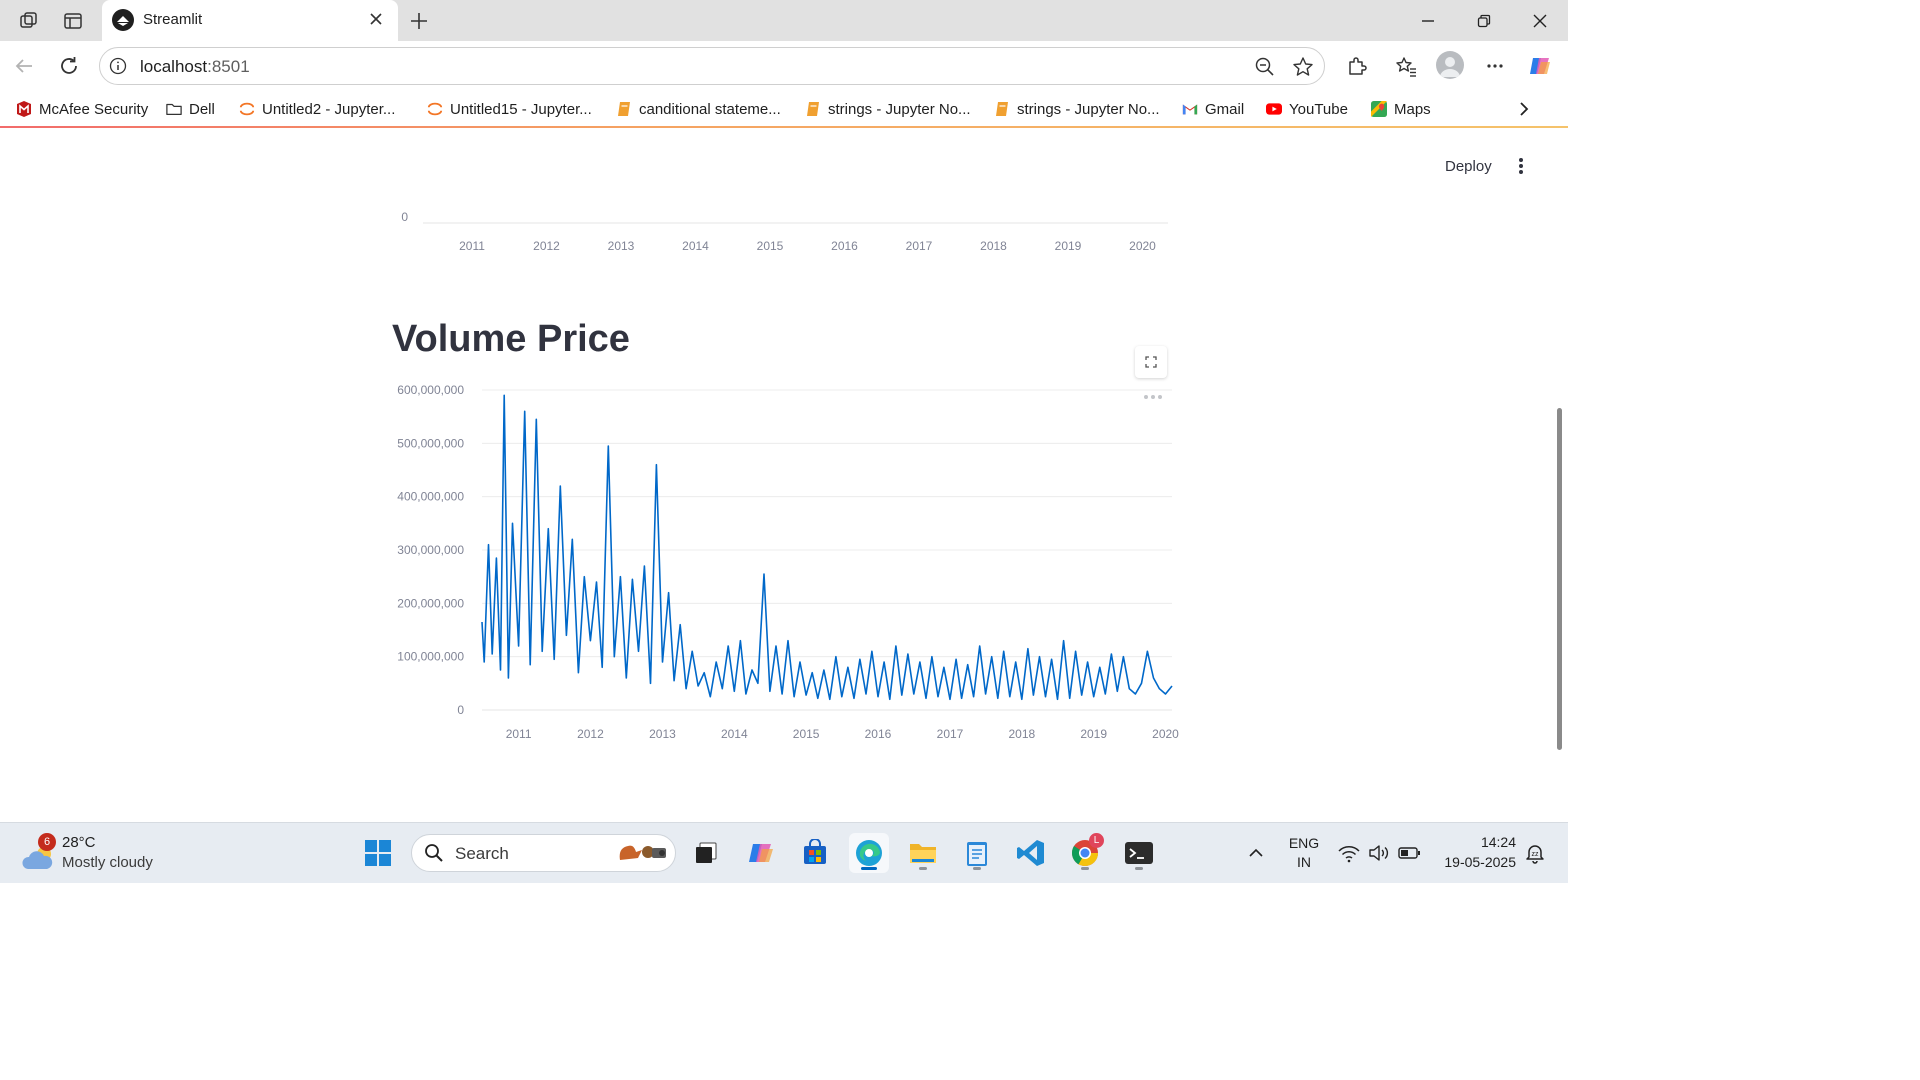 Image resolution: width=1920 pixels, height=1080 pixels. What do you see at coordinates (47, 842) in the screenshot?
I see `weather-badge: 6` at bounding box center [47, 842].